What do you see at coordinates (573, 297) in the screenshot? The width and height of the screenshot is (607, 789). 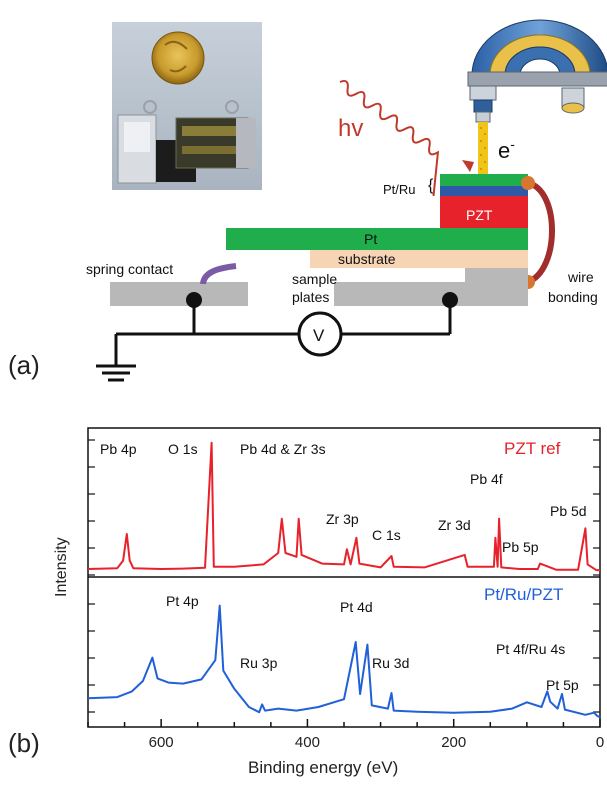 I see `wire-bonding-label-2: bonding` at bounding box center [573, 297].